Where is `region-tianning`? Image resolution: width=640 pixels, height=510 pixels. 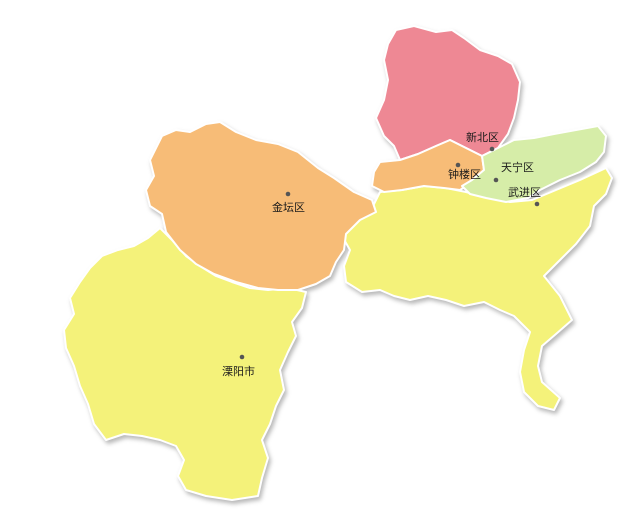 region-tianning is located at coordinates (534, 164).